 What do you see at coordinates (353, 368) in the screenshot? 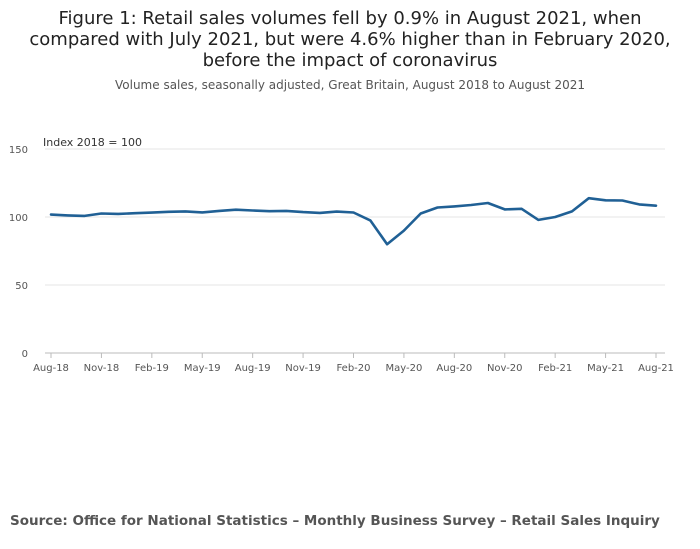
I see `x-tick-label: Feb-20` at bounding box center [353, 368].